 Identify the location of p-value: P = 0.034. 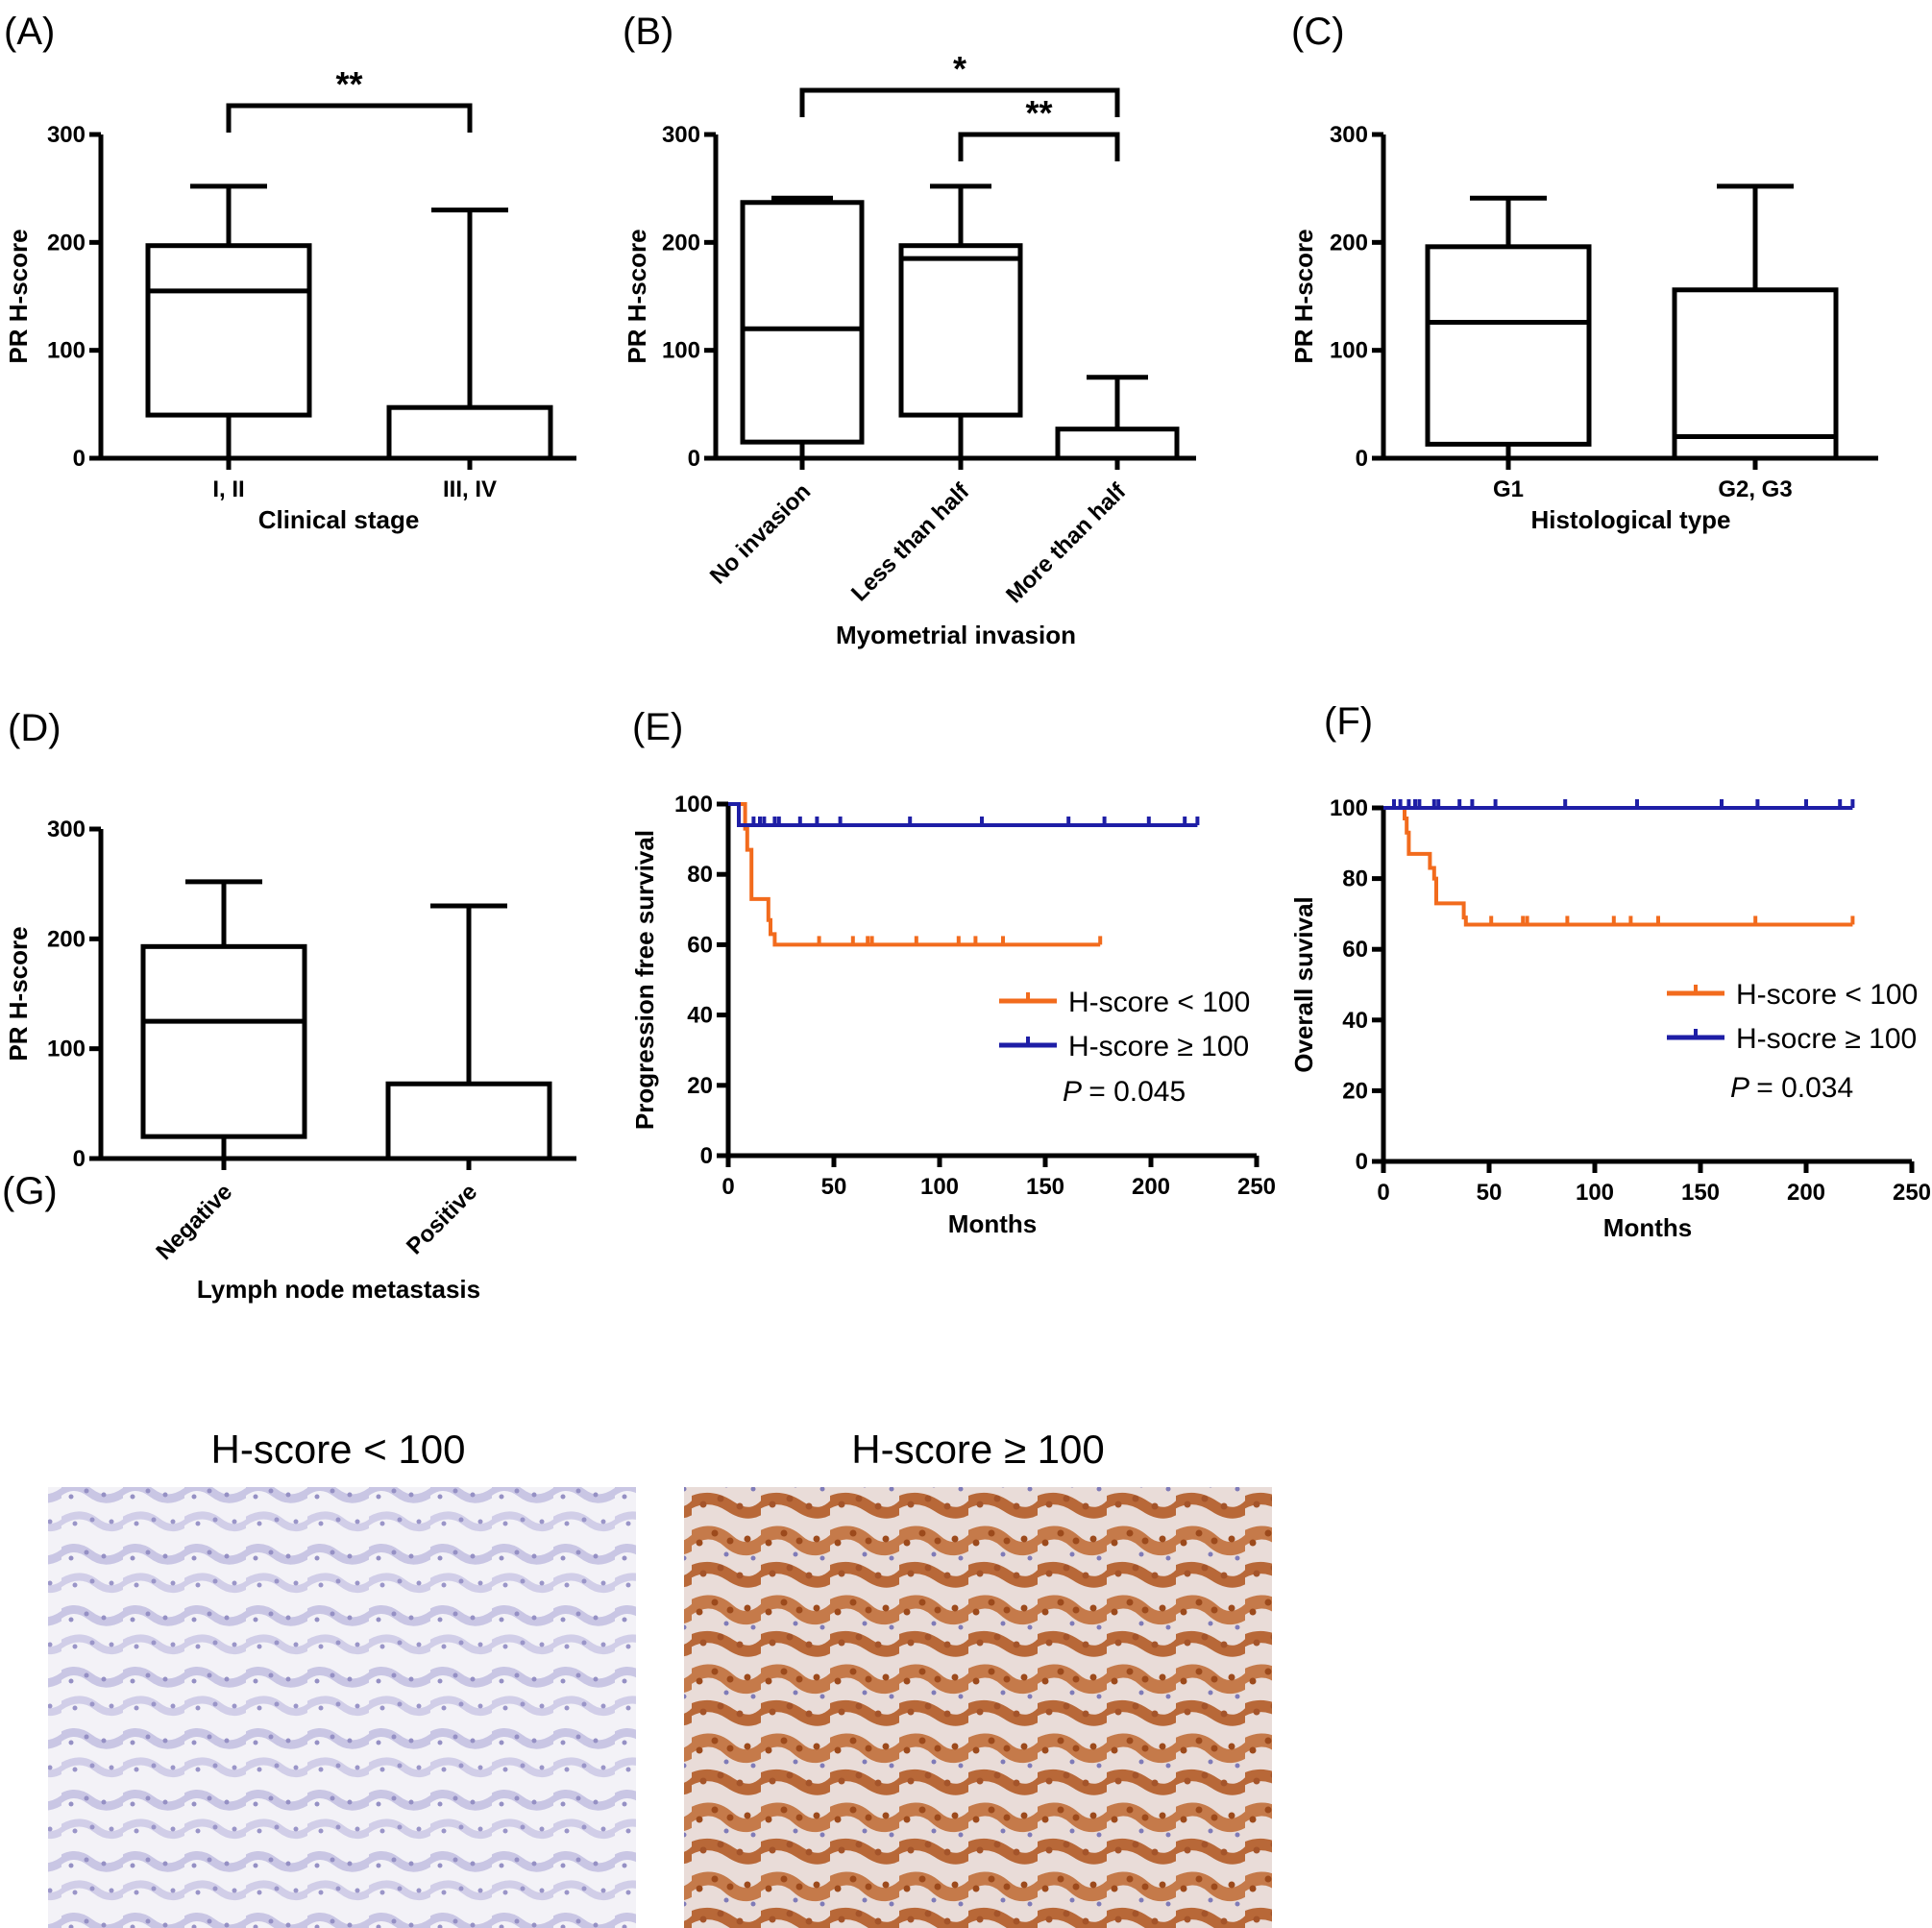
(1791, 1088).